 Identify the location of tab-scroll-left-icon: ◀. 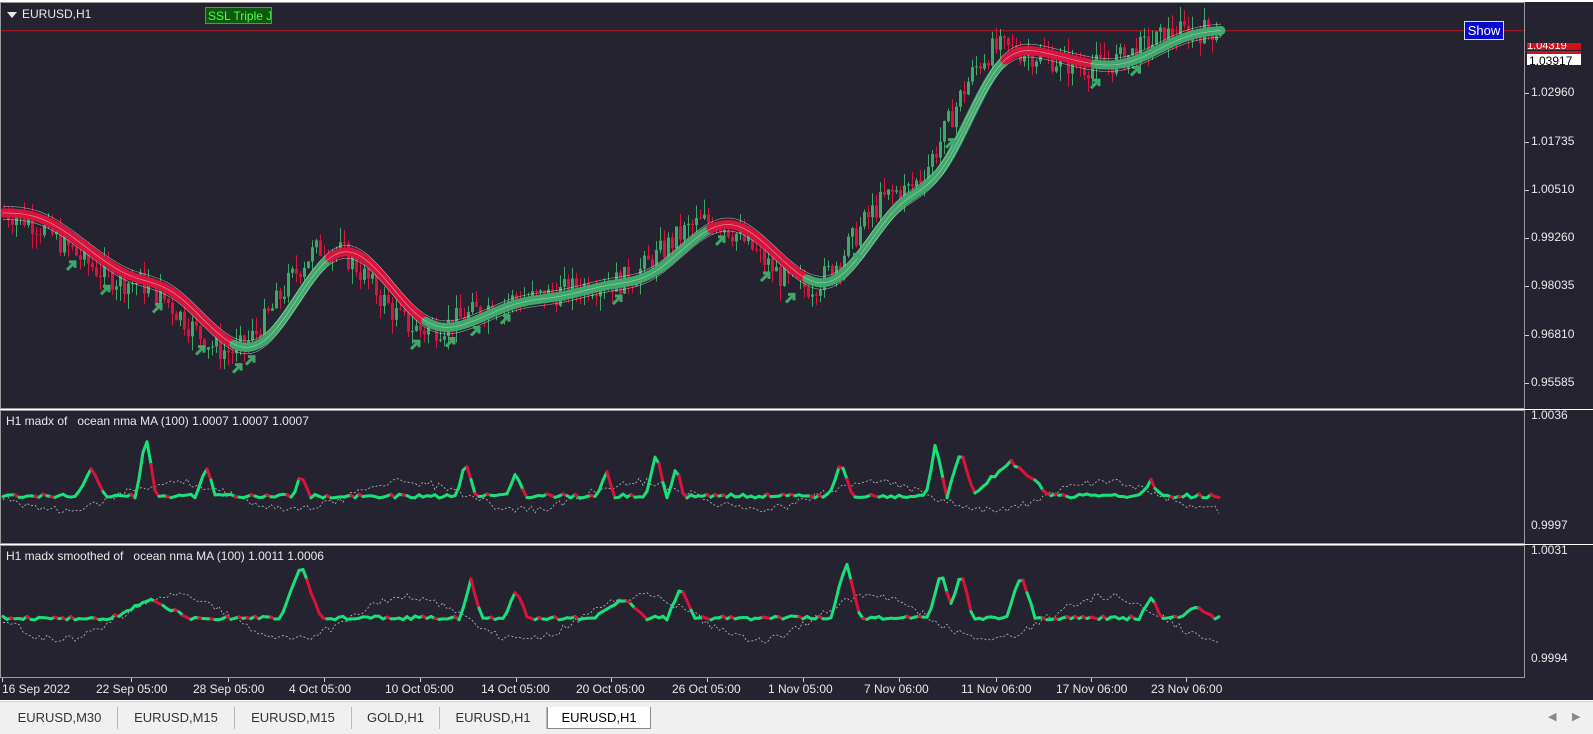
(1552, 716).